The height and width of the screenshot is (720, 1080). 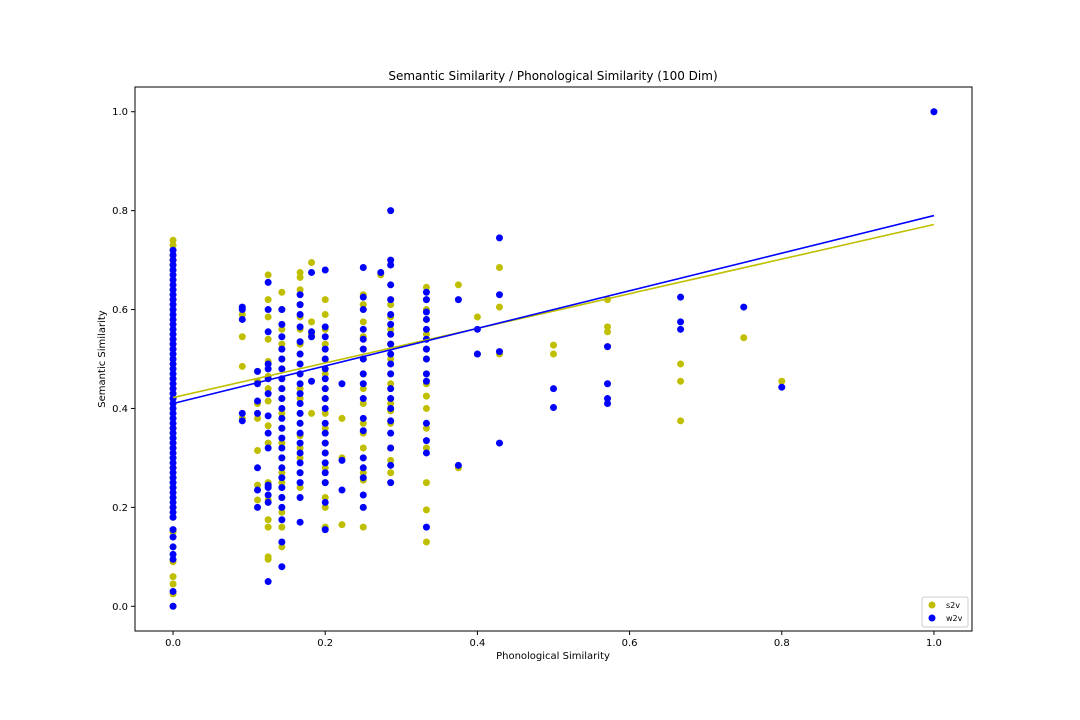 What do you see at coordinates (932, 618) in the screenshot?
I see `legend-marker-w2v` at bounding box center [932, 618].